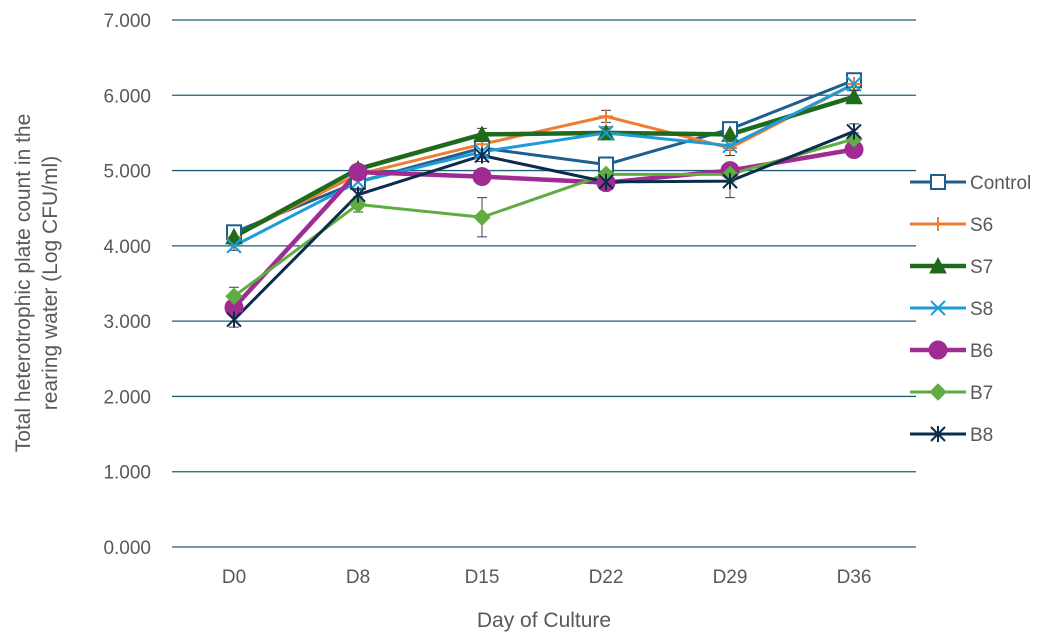 The width and height of the screenshot is (1050, 634). What do you see at coordinates (547, 577) in the screenshot?
I see `x-axis-ticks: D0 D8 D15 D22 D29 D36` at bounding box center [547, 577].